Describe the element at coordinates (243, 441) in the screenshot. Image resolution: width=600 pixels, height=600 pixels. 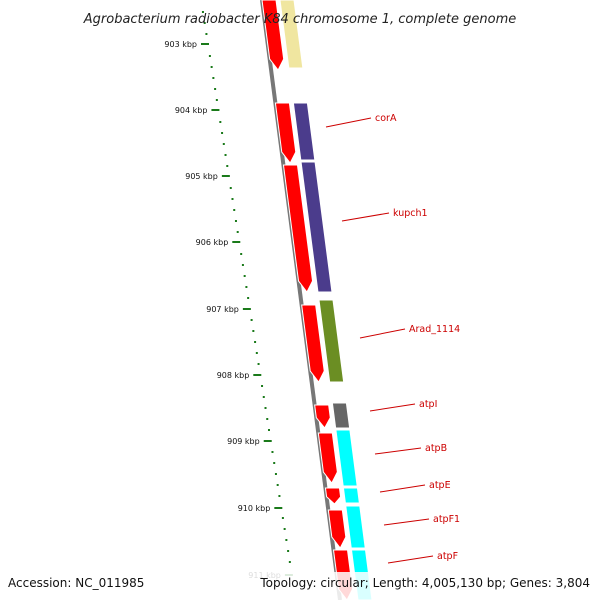
I see `tick-label: 909 kbp` at that location.